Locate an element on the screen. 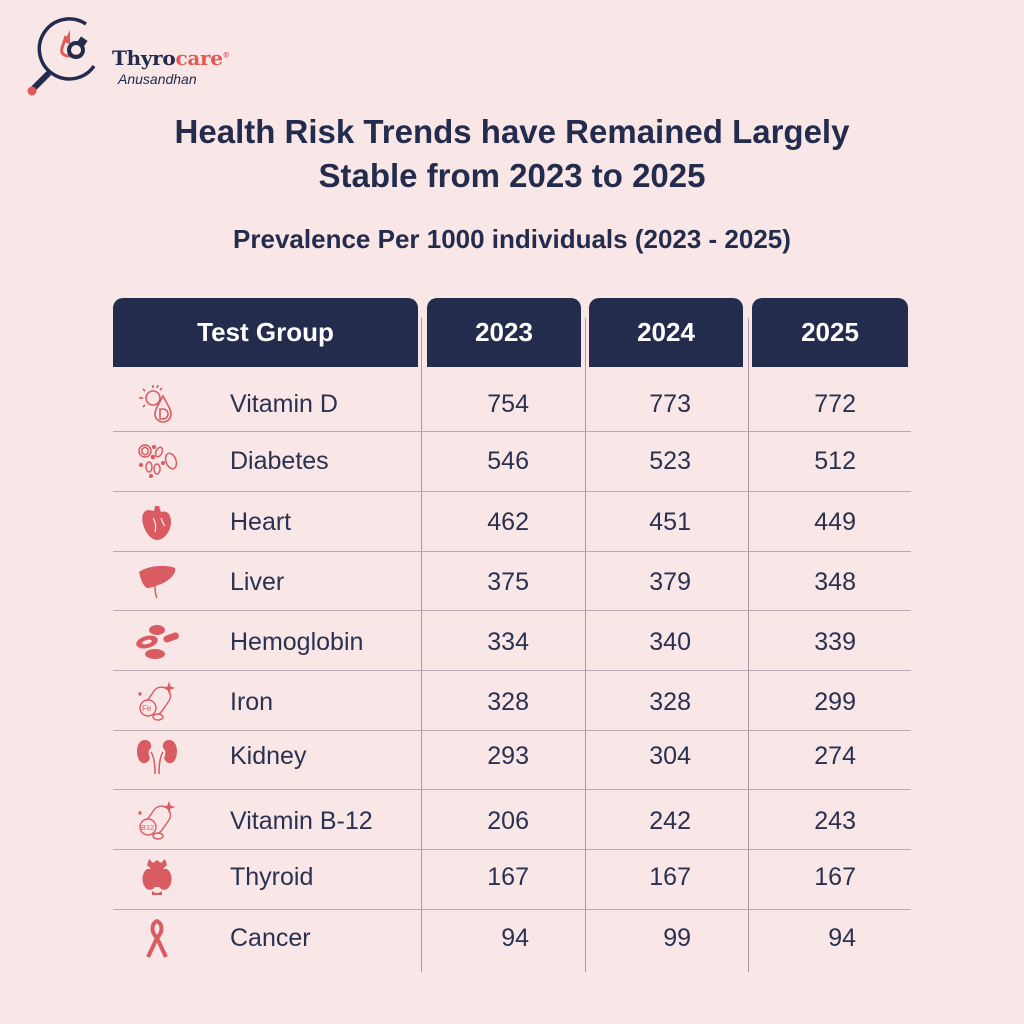 This screenshot has width=1024, height=1024. table-row: Kidney 293 304 274 is located at coordinates (512, 756).